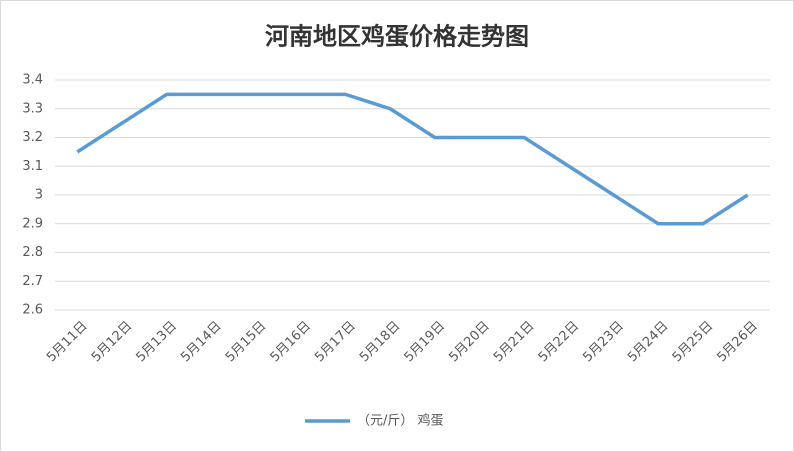 The image size is (794, 452). I want to click on y-tick-label: 2.8, so click(32, 252).